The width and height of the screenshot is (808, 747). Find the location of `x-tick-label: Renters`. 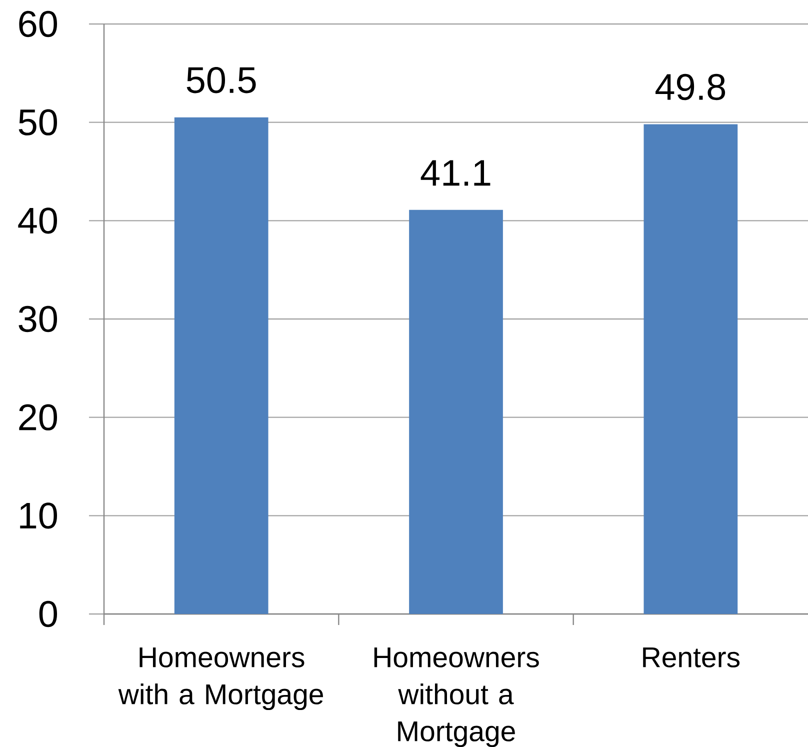

x-tick-label: Renters is located at coordinates (691, 658).